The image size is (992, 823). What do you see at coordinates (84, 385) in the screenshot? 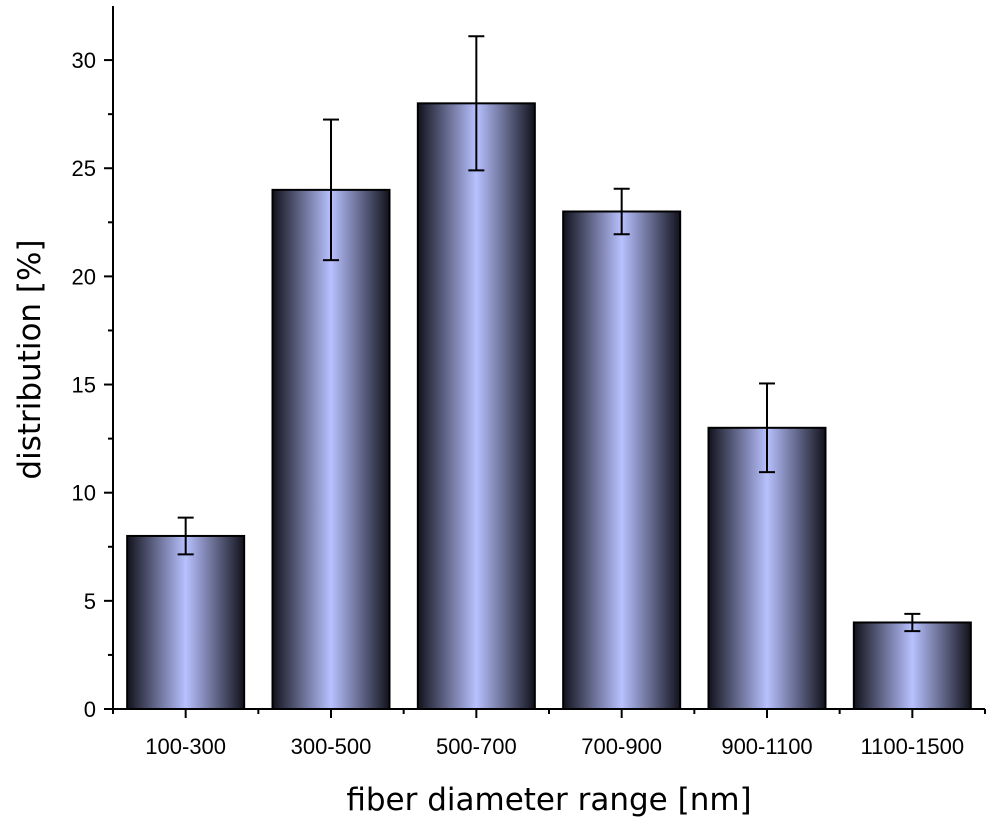
I see `y-tick-label: 15` at bounding box center [84, 385].